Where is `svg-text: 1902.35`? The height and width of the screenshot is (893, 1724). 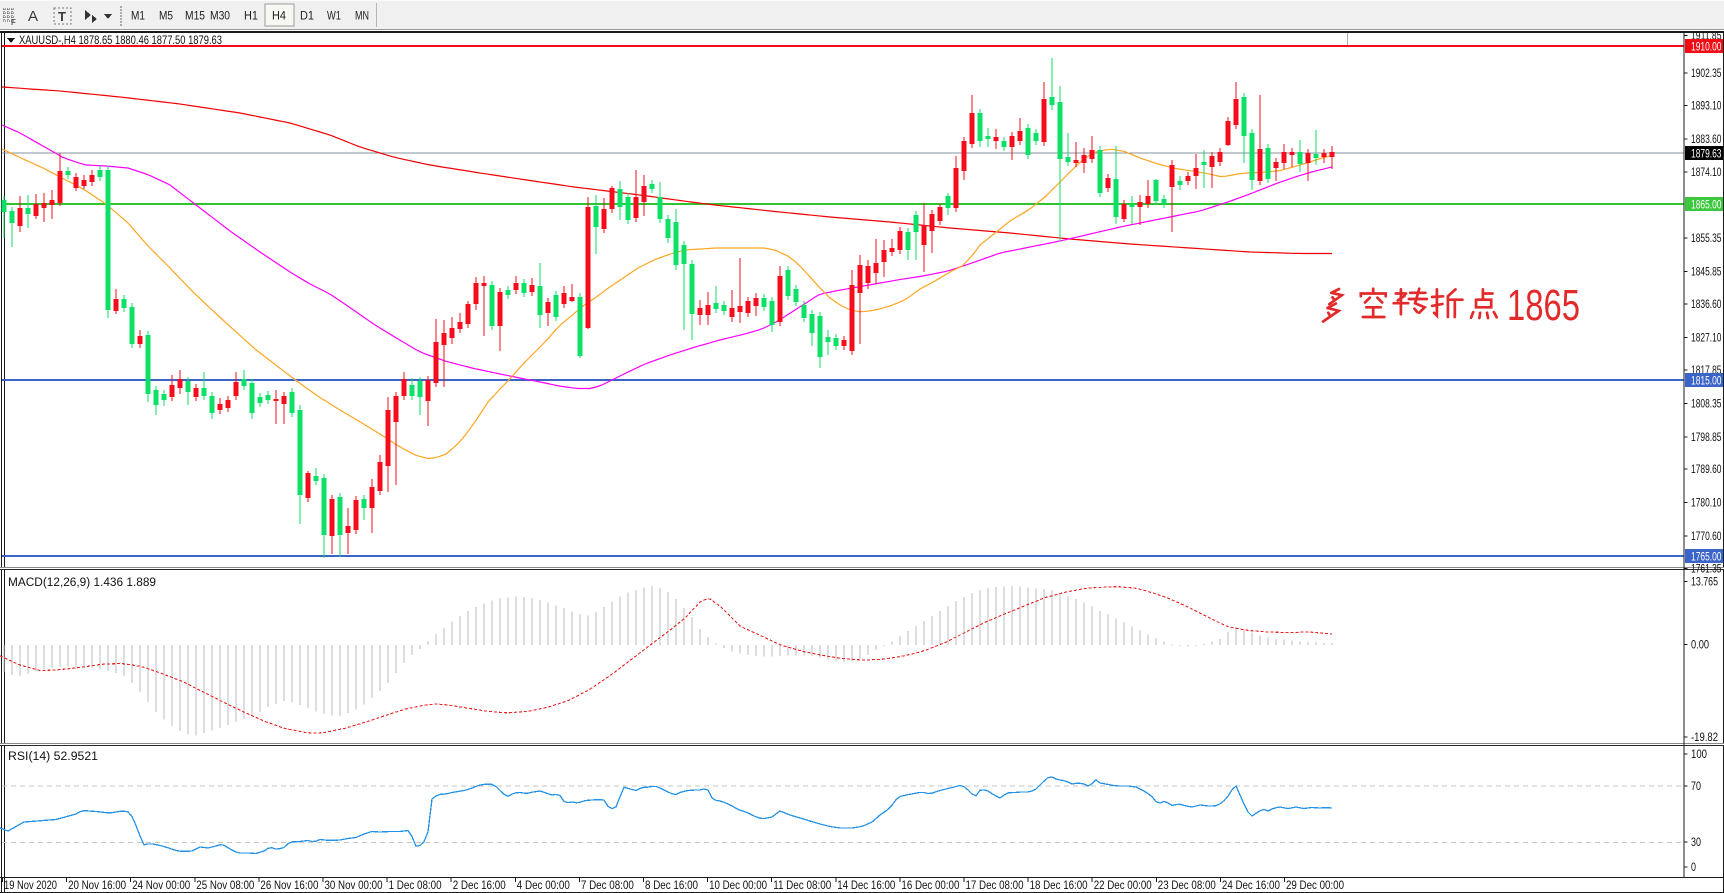 svg-text: 1902.35 is located at coordinates (1706, 74).